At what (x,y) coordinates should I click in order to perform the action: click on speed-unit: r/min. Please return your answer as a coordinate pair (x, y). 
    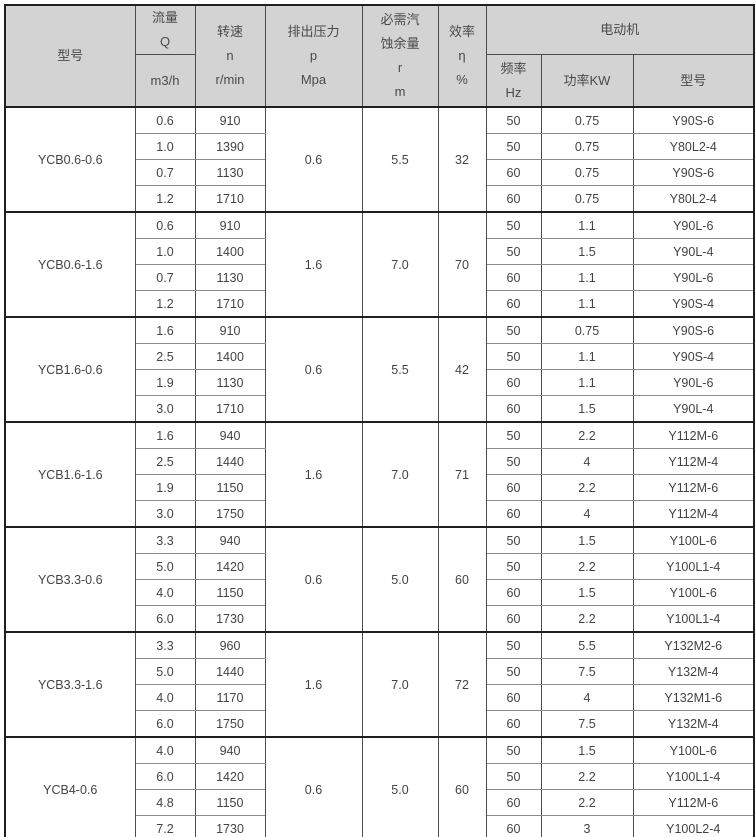
    Looking at the image, I should click on (230, 79).